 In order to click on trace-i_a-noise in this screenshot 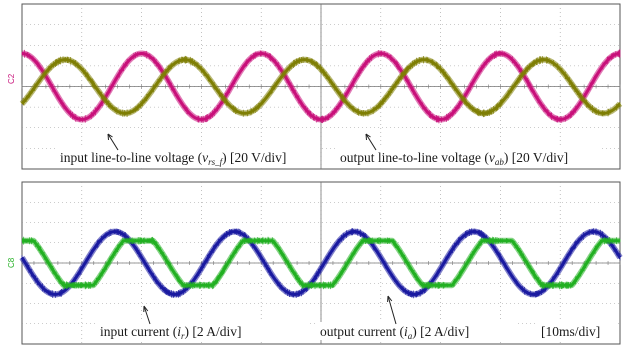, I will do `click(321, 263)`.